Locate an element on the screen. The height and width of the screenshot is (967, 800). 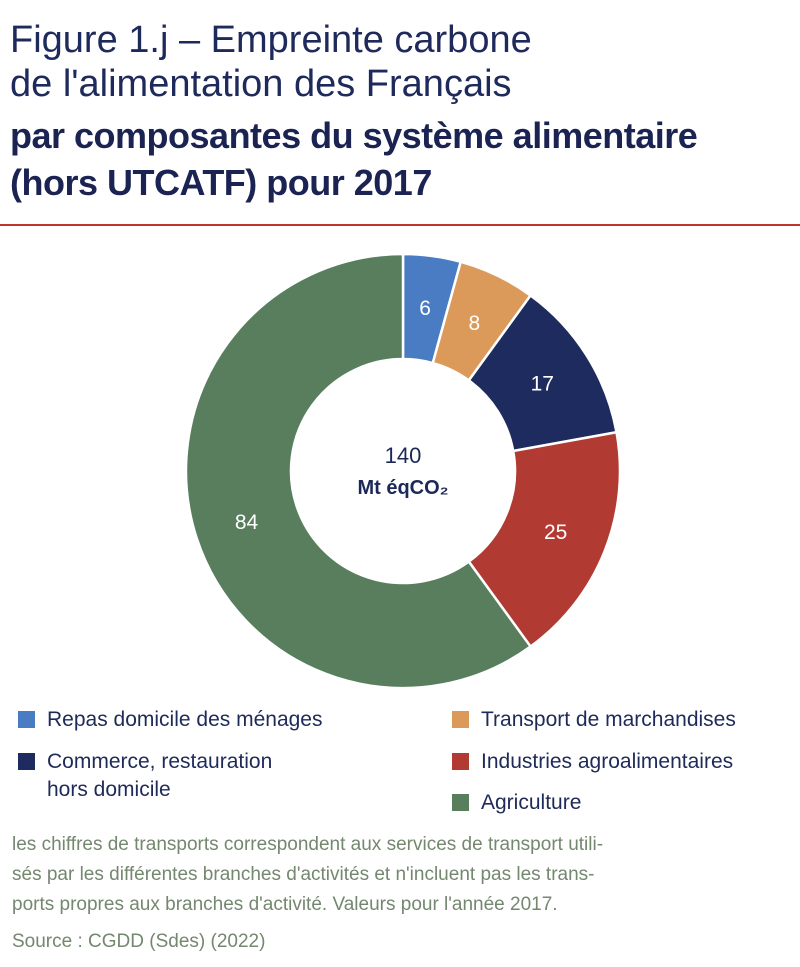
legend-item-industries: Industries agroalimentaires is located at coordinates (592, 762).